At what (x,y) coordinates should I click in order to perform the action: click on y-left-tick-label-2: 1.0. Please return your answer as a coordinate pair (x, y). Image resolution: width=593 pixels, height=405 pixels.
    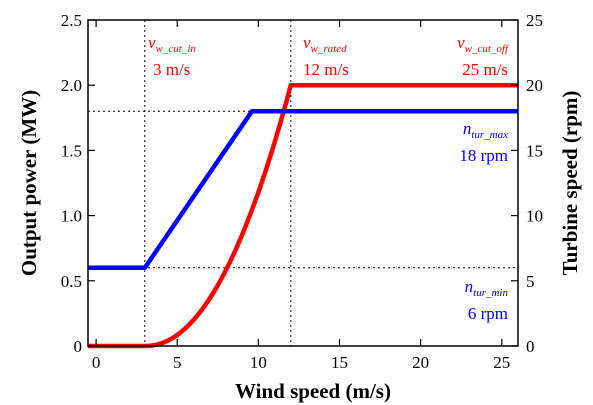
    Looking at the image, I should click on (71, 216).